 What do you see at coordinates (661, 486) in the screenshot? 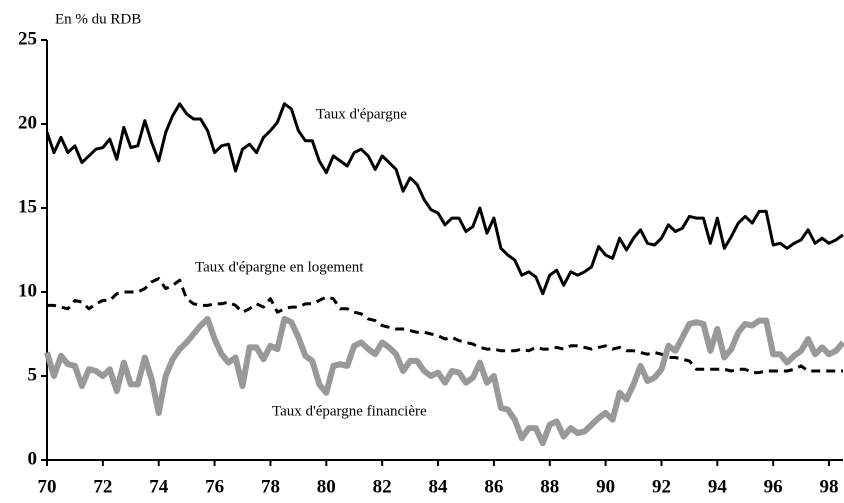
I see `x-tick-label: 92` at bounding box center [661, 486].